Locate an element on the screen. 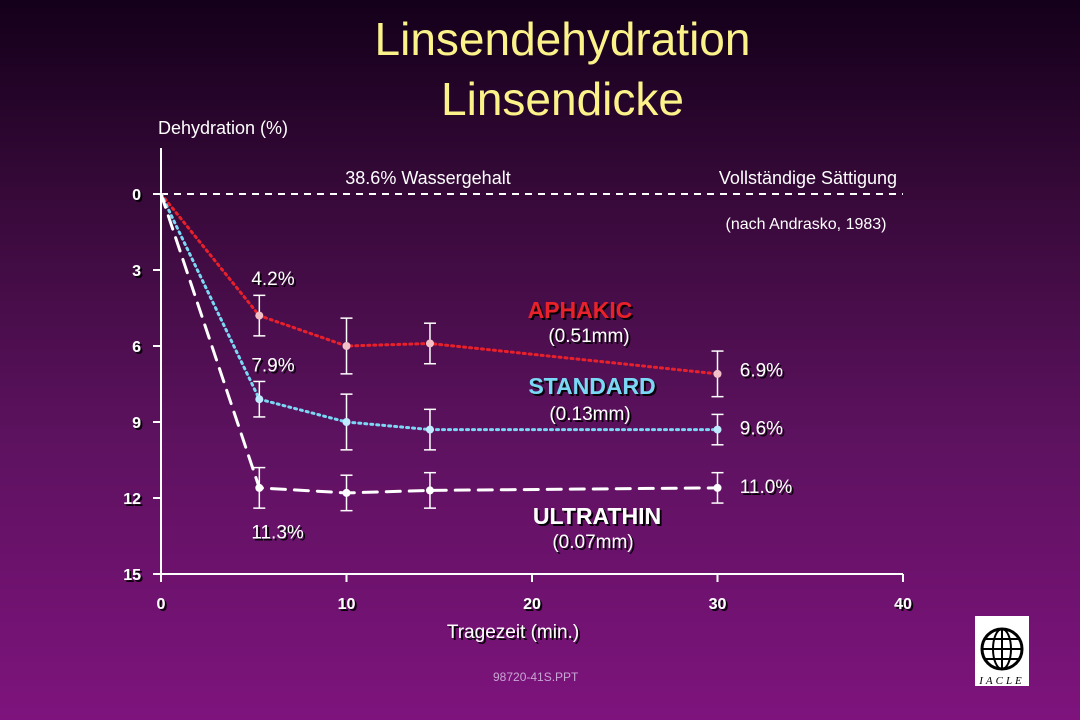 The height and width of the screenshot is (720, 1080). ultrathin-value-label: 11.0% is located at coordinates (766, 487).